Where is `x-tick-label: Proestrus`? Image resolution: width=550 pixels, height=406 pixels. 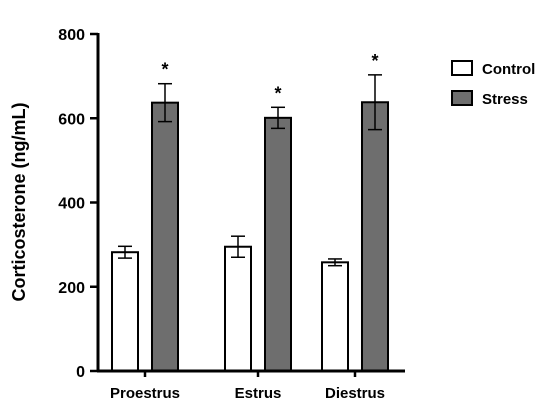 x-tick-label: Proestrus is located at coordinates (145, 393).